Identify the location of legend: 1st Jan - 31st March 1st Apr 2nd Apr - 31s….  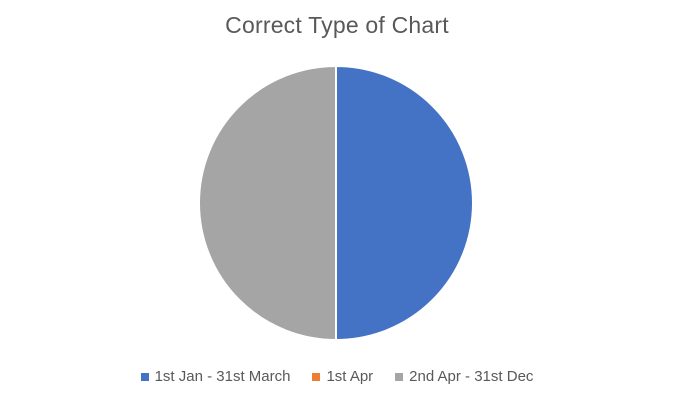
(337, 376).